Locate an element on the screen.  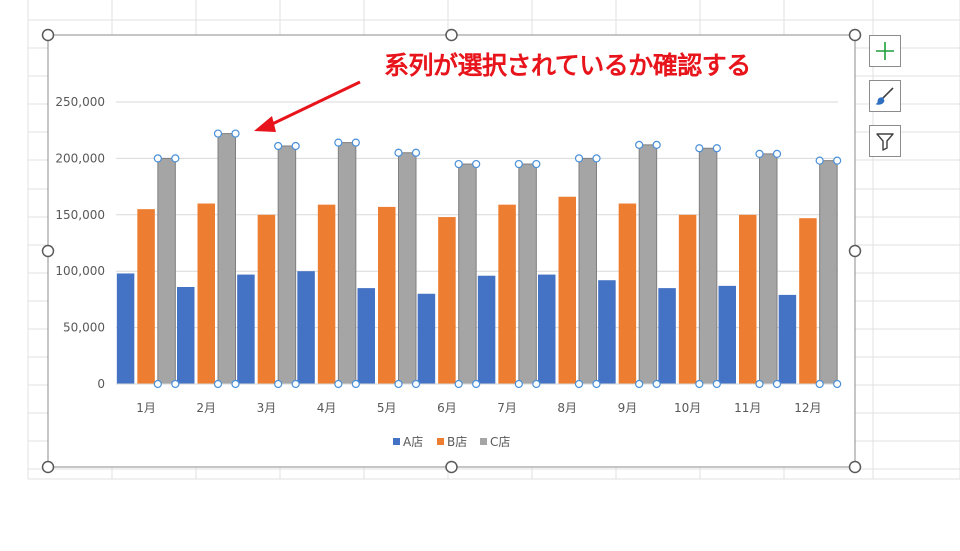
bar-A店-1月 is located at coordinates (125, 328).